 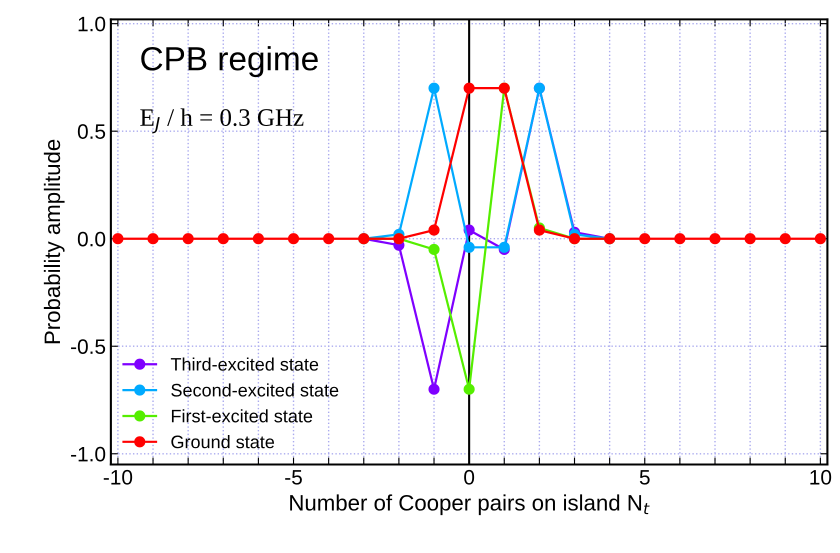 What do you see at coordinates (222, 121) in the screenshot?
I see `annotation: E$_{J}$ / h = 0.3 GHz` at bounding box center [222, 121].